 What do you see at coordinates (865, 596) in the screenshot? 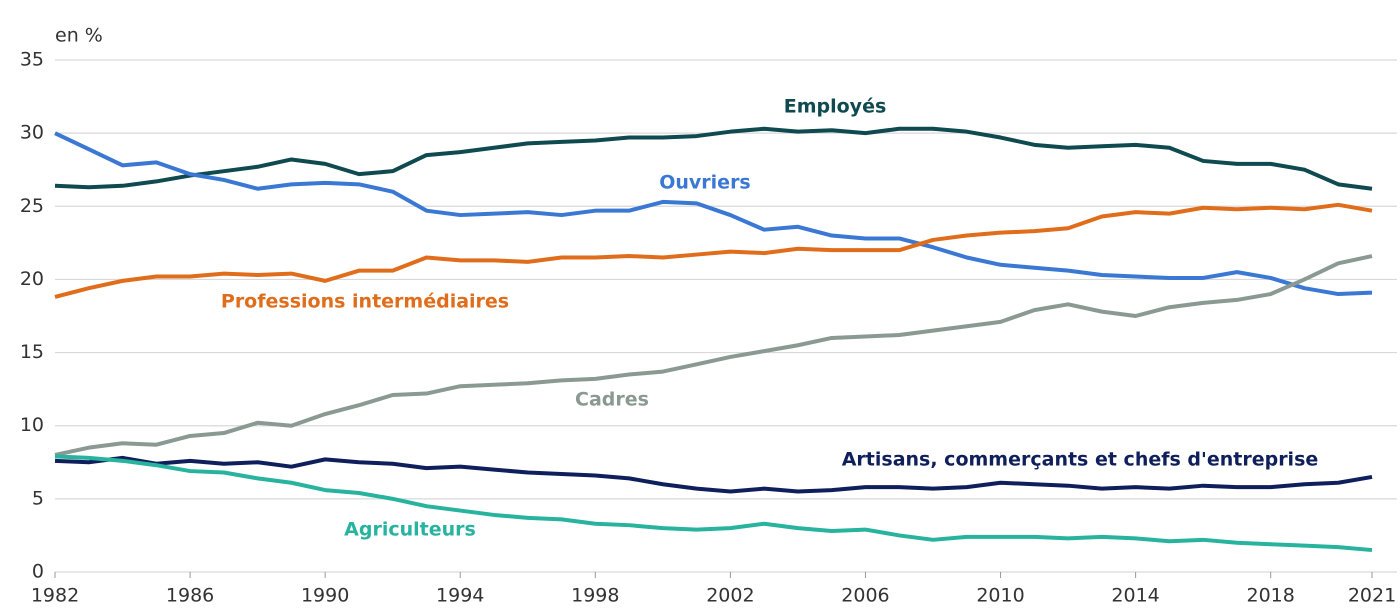
I see `x-tick-label: 2006` at bounding box center [865, 596].